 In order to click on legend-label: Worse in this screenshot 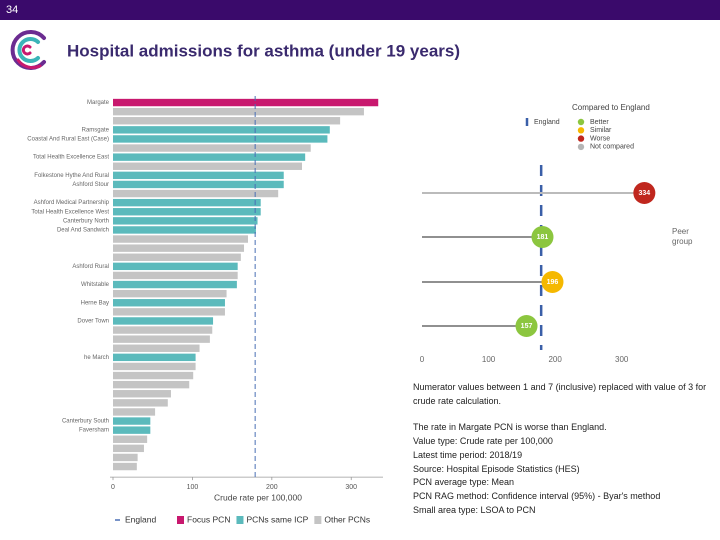, I will do `click(600, 138)`.